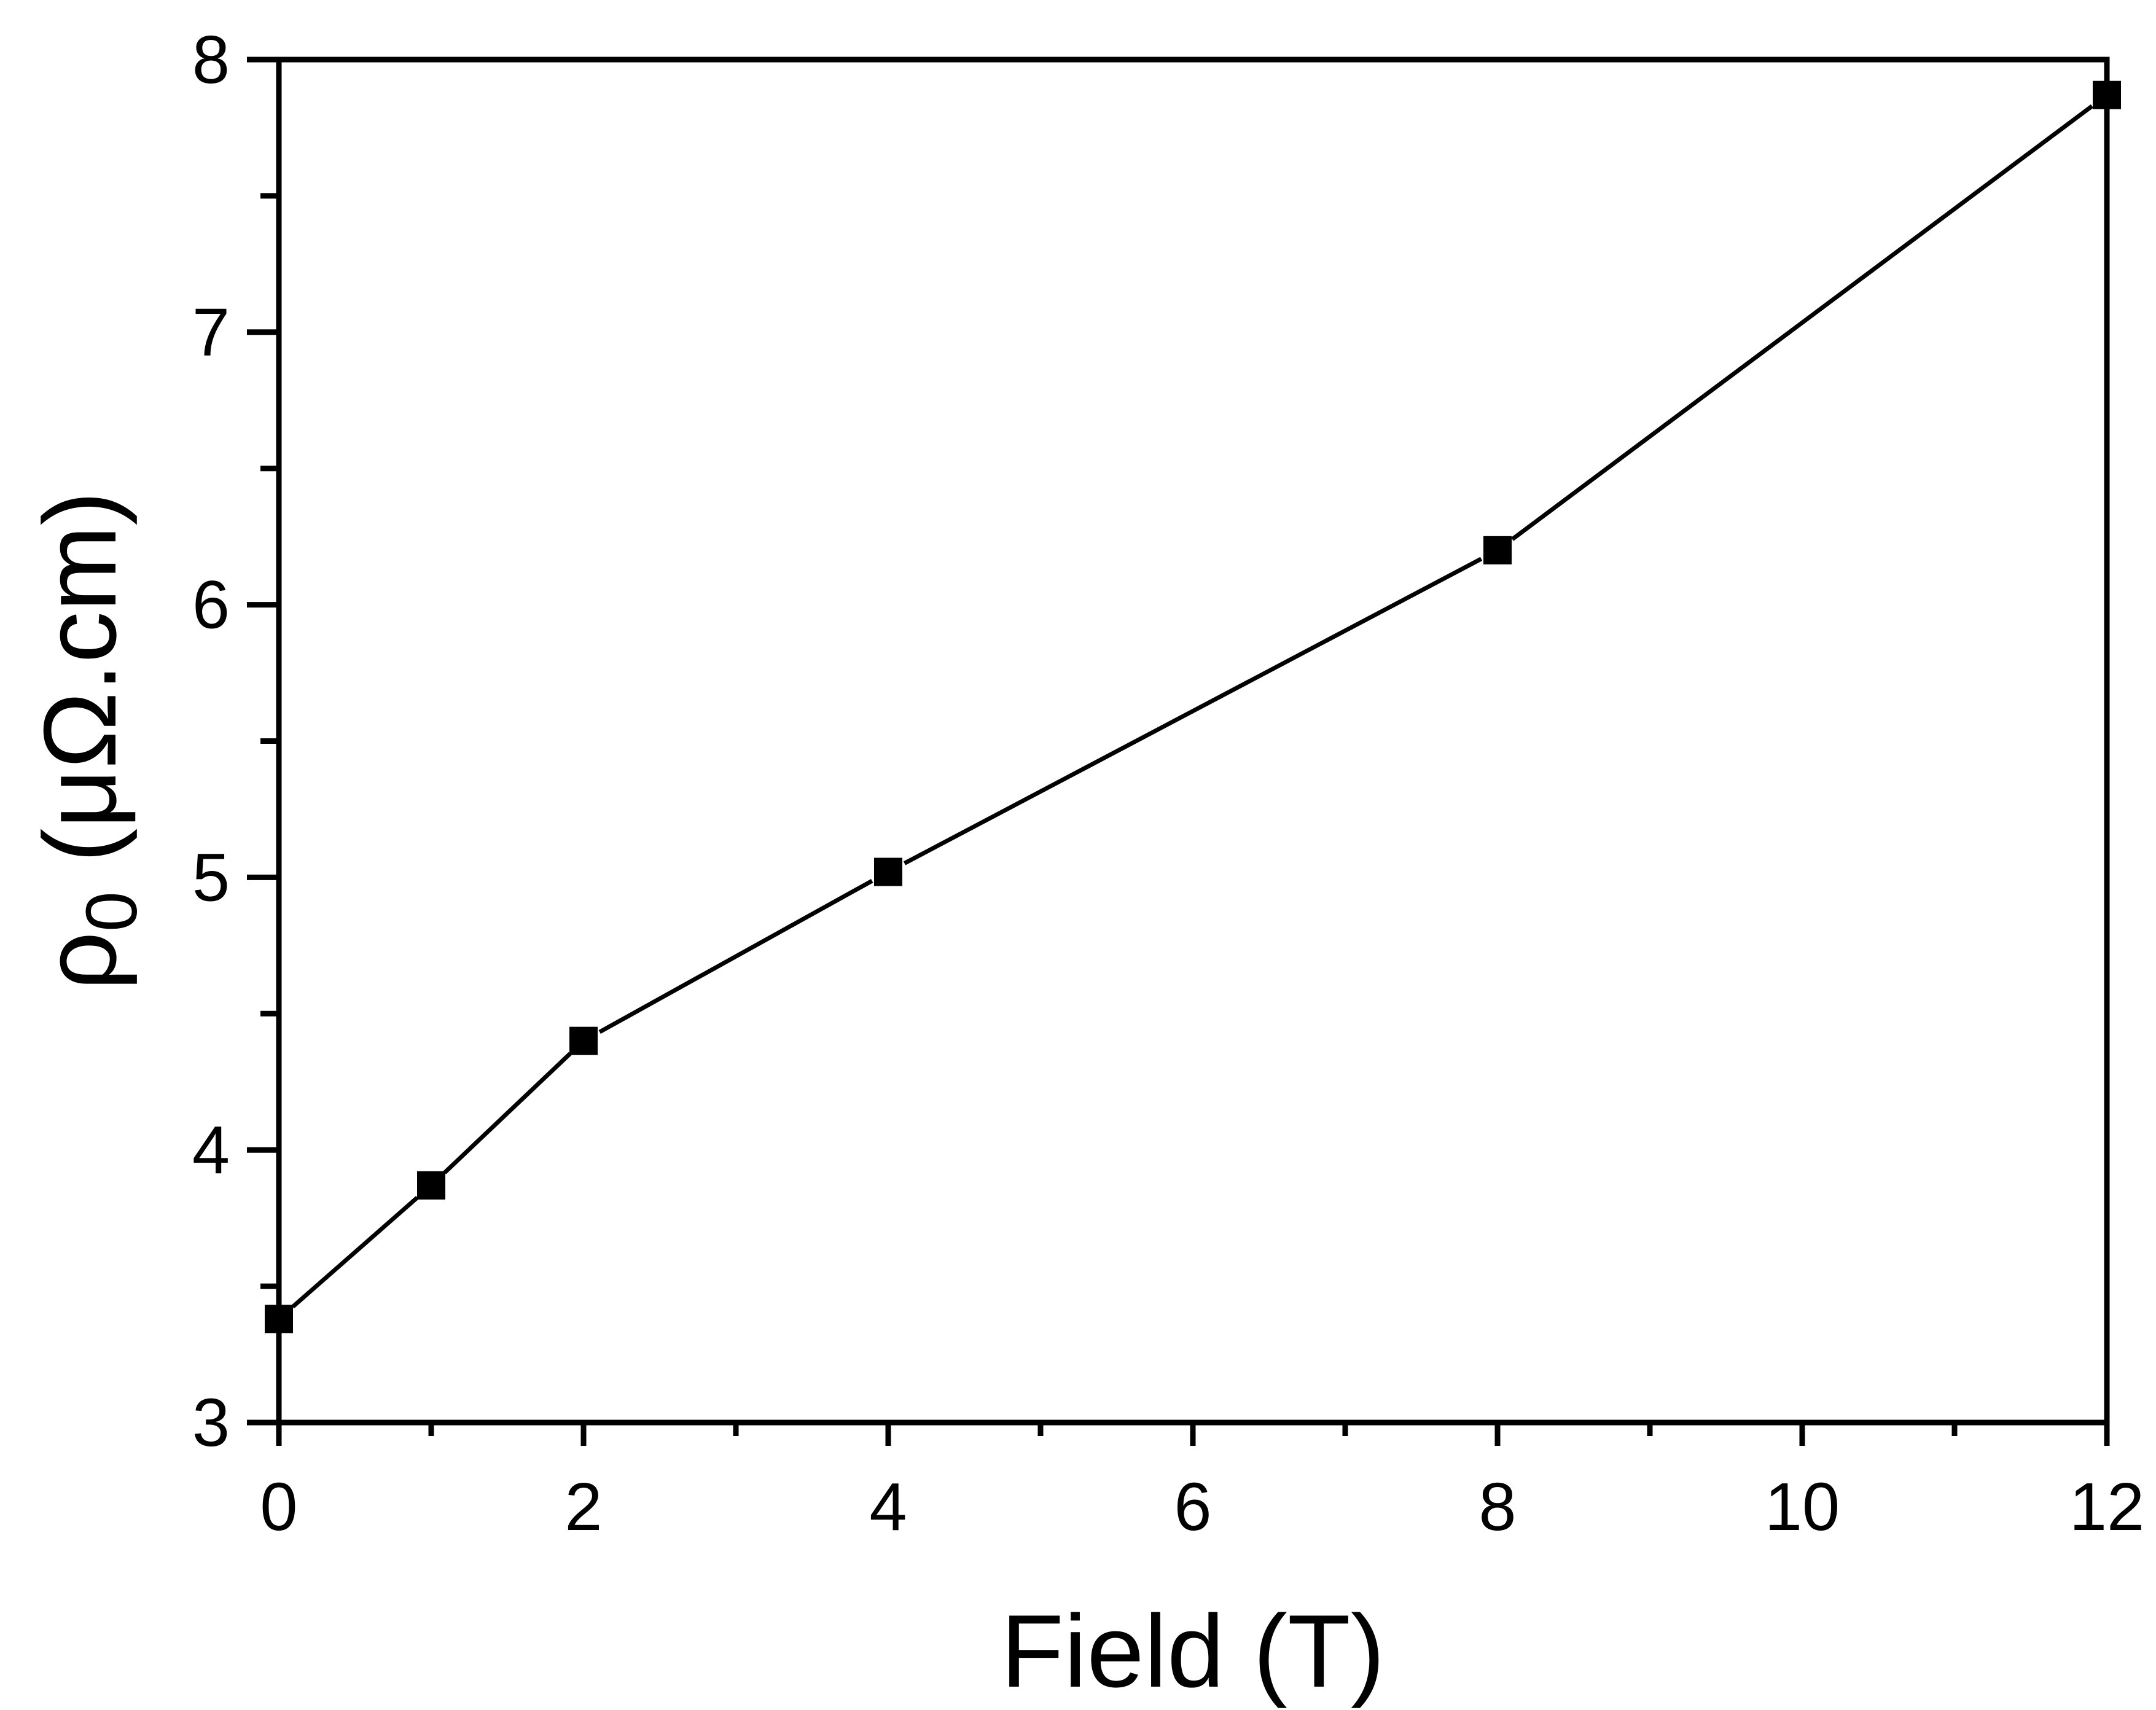 The height and width of the screenshot is (1710, 2156). Describe the element at coordinates (211, 605) in the screenshot. I see `y-tick-label: 6` at that location.